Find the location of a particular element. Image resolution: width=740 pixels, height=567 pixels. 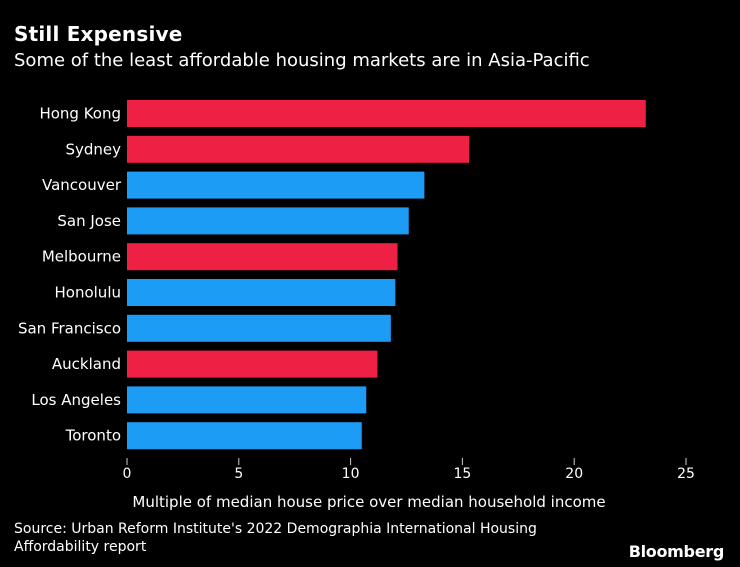

category-label: Melbourne is located at coordinates (81, 257).